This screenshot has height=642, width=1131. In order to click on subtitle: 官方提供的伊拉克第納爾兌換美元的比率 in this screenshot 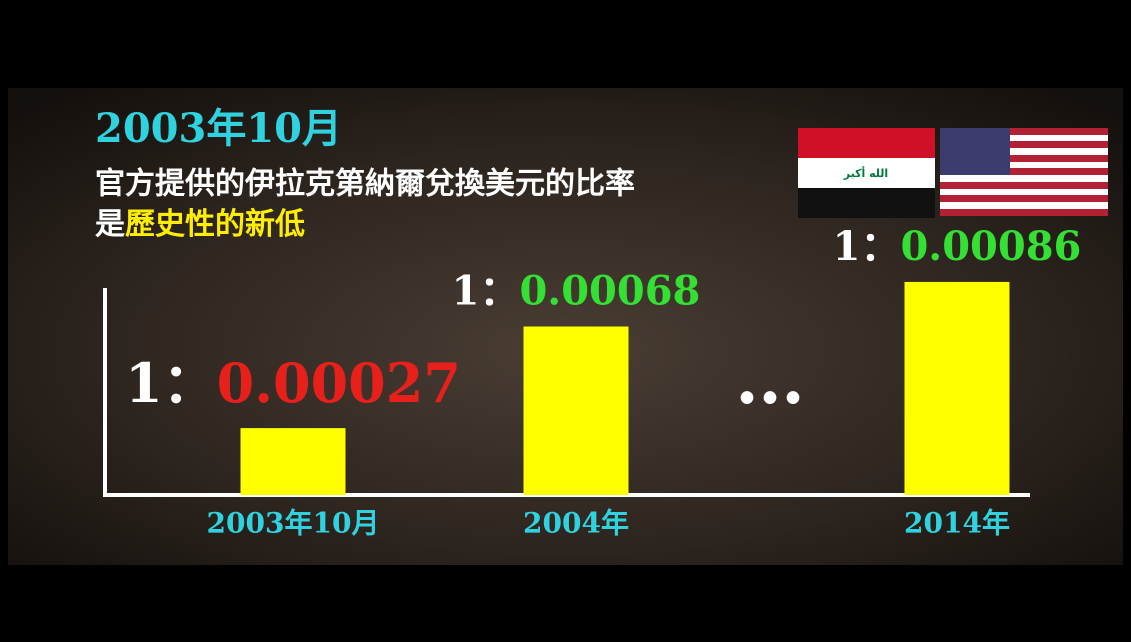, I will do `click(365, 184)`.